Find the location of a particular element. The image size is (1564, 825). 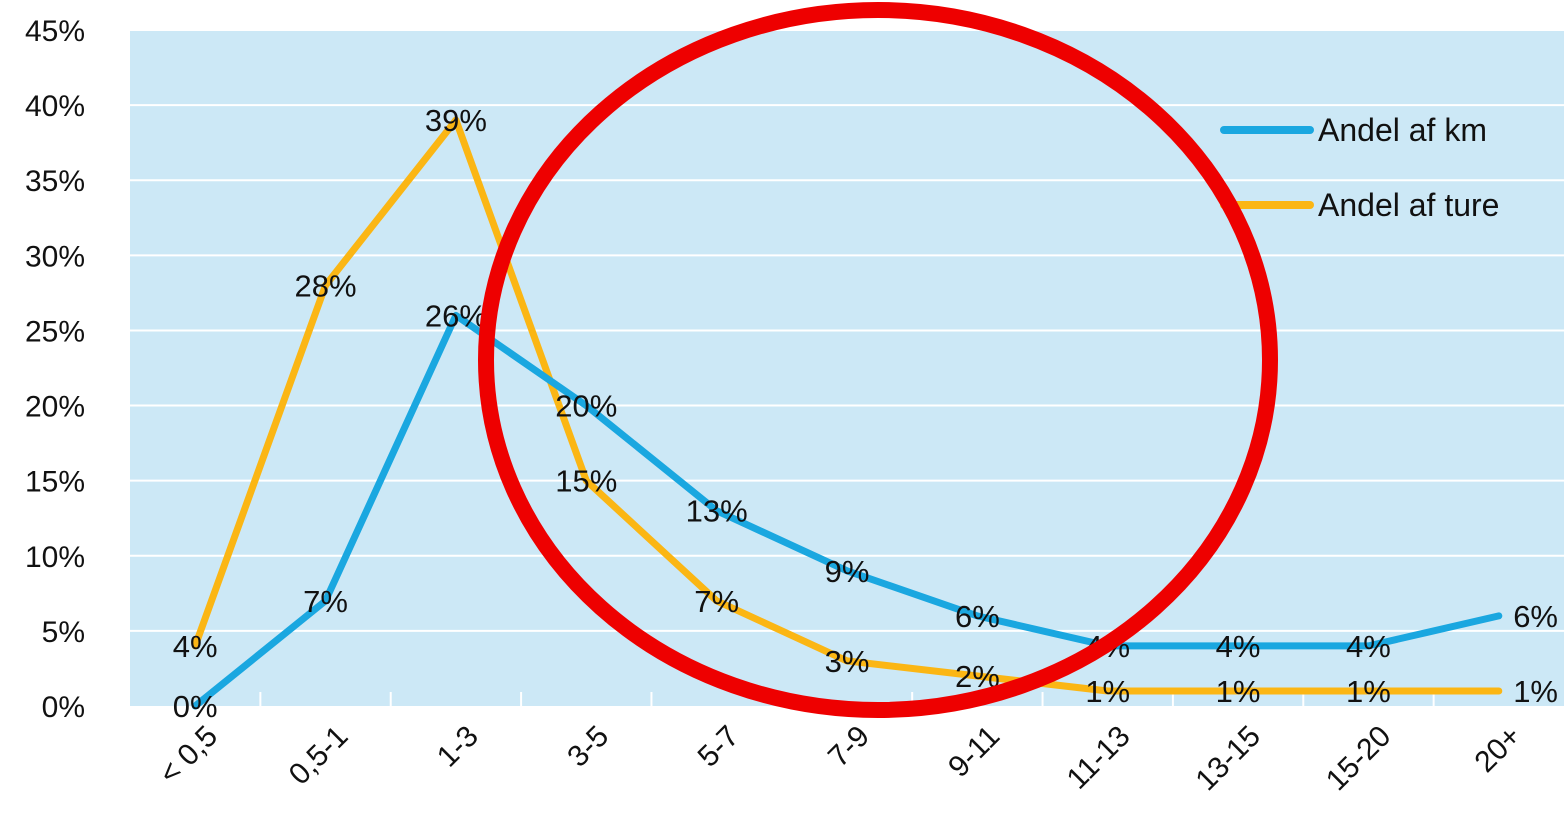

y-tick-label: 20% is located at coordinates (55, 407).